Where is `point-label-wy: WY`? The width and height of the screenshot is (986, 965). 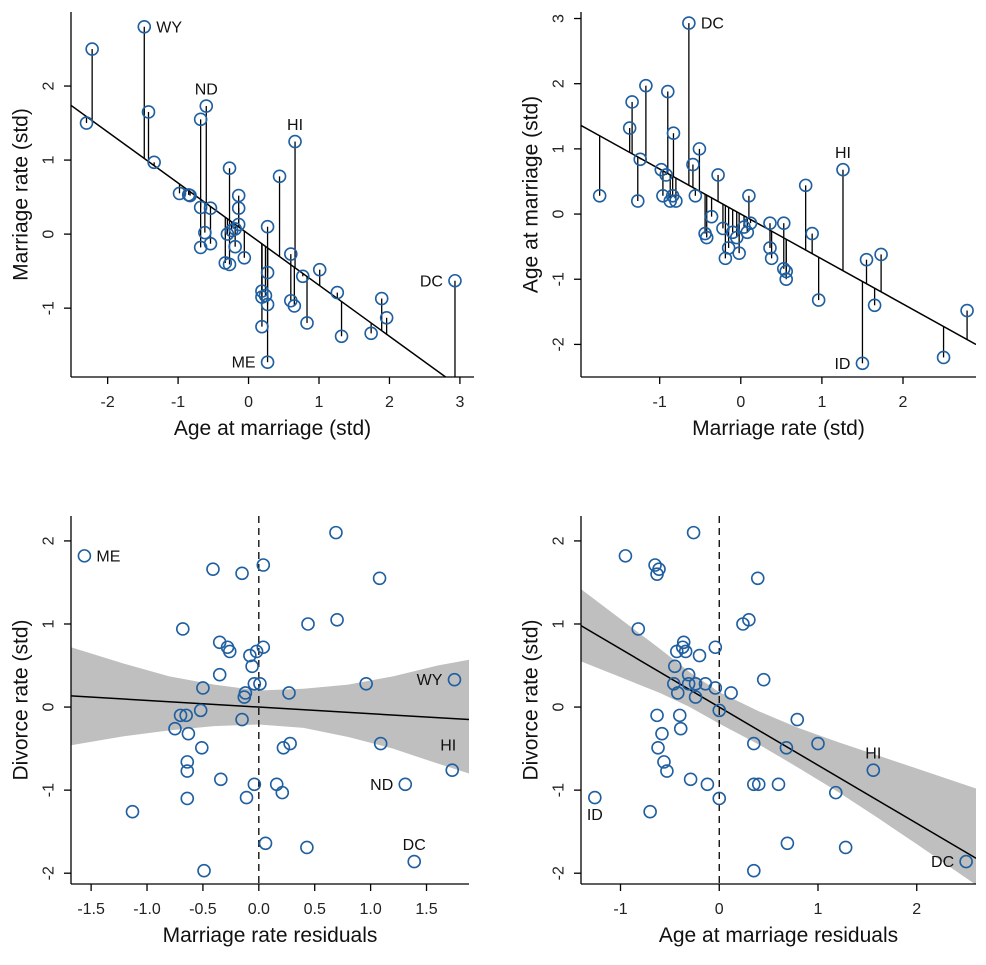 point-label-wy: WY is located at coordinates (169, 27).